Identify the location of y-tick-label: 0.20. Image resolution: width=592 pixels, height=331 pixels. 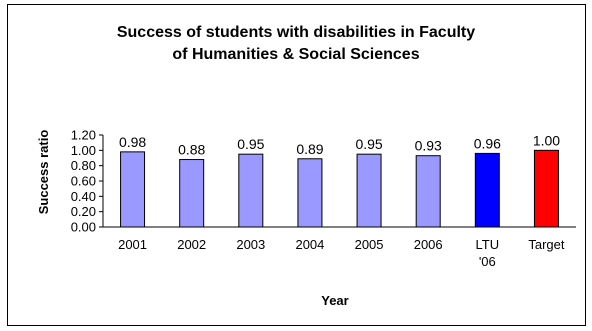
(83, 211).